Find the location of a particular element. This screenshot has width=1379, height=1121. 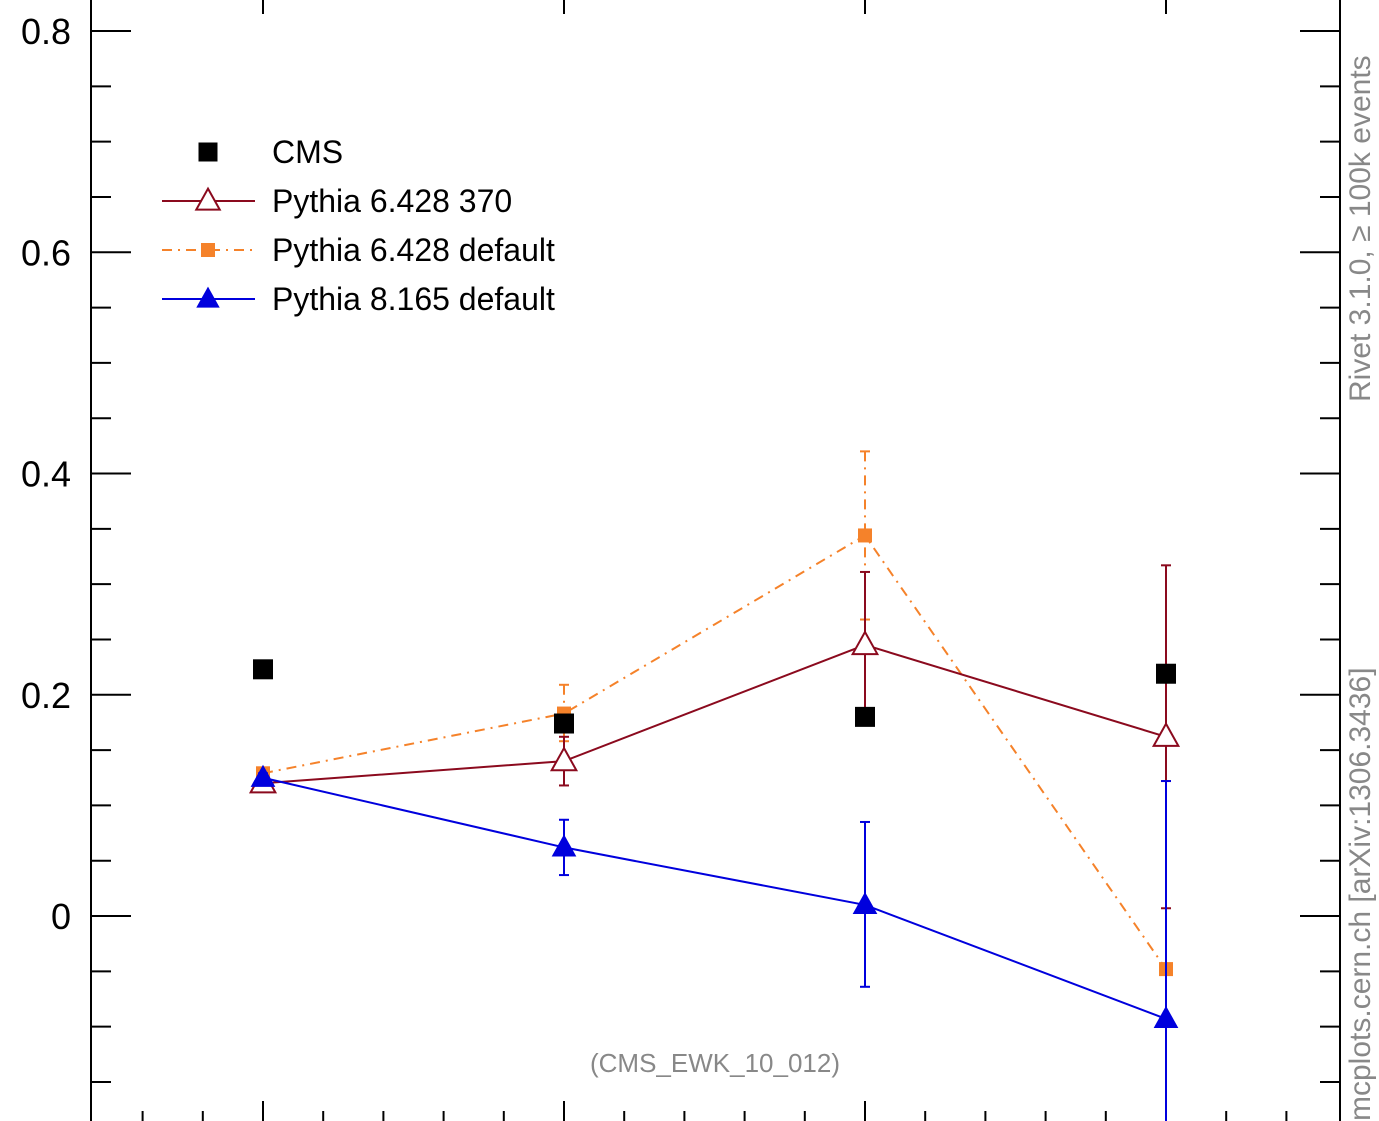

analysis-tag: (CMS_EWK_10_012) is located at coordinates (715, 1063).